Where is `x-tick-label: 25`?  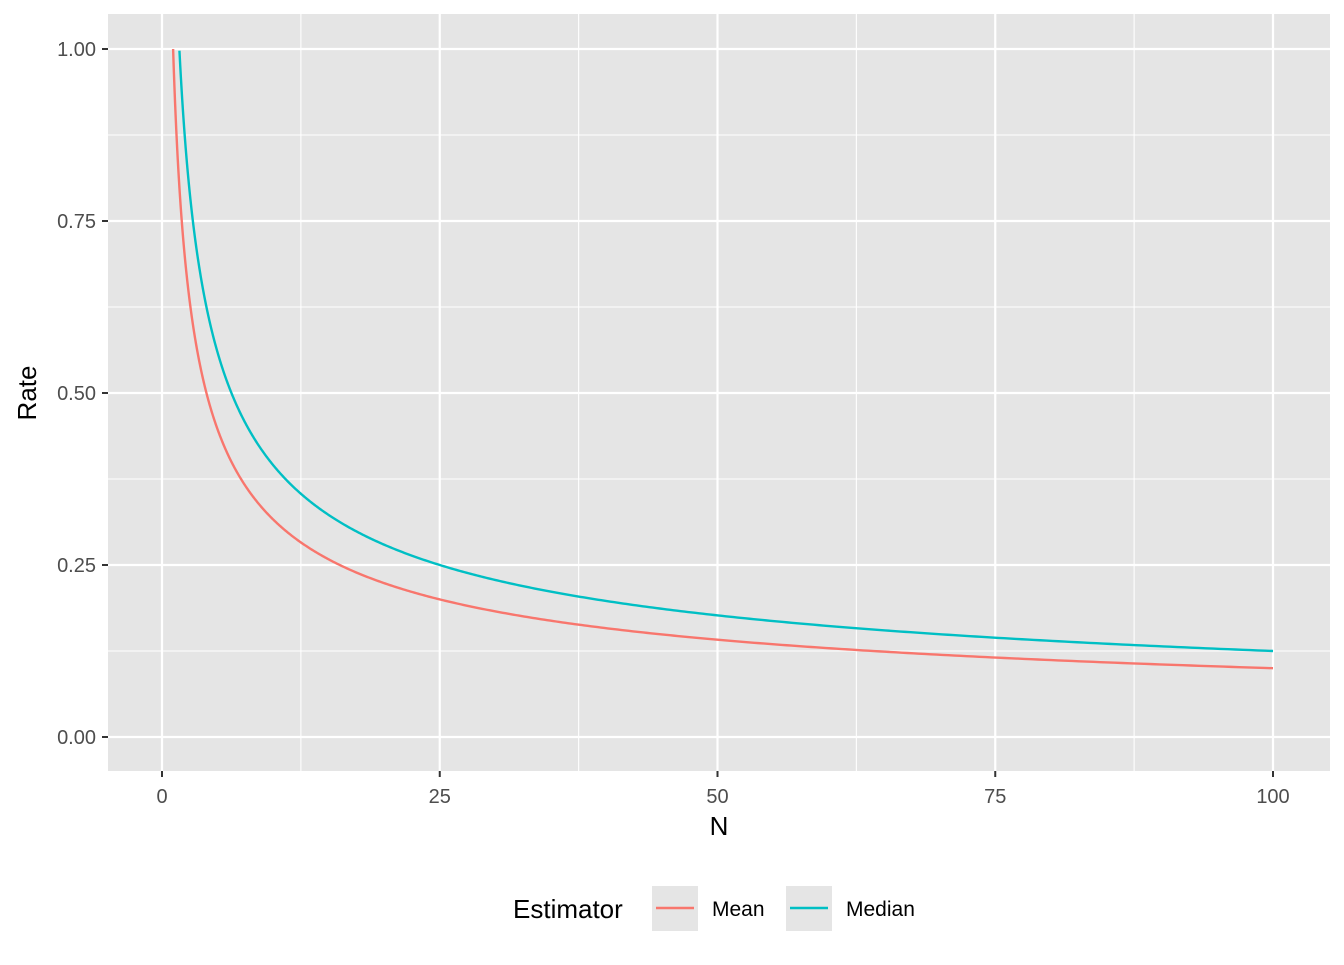 x-tick-label: 25 is located at coordinates (440, 797).